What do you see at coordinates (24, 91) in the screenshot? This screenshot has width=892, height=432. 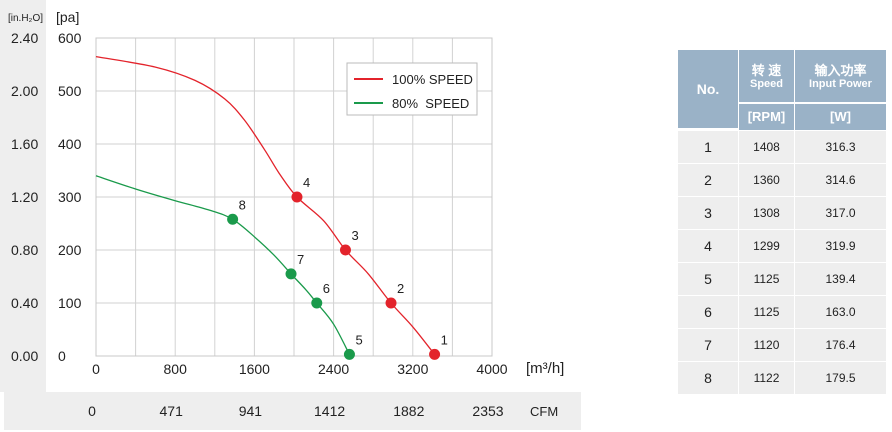 I see `y2-tick-label: 2.00` at bounding box center [24, 91].